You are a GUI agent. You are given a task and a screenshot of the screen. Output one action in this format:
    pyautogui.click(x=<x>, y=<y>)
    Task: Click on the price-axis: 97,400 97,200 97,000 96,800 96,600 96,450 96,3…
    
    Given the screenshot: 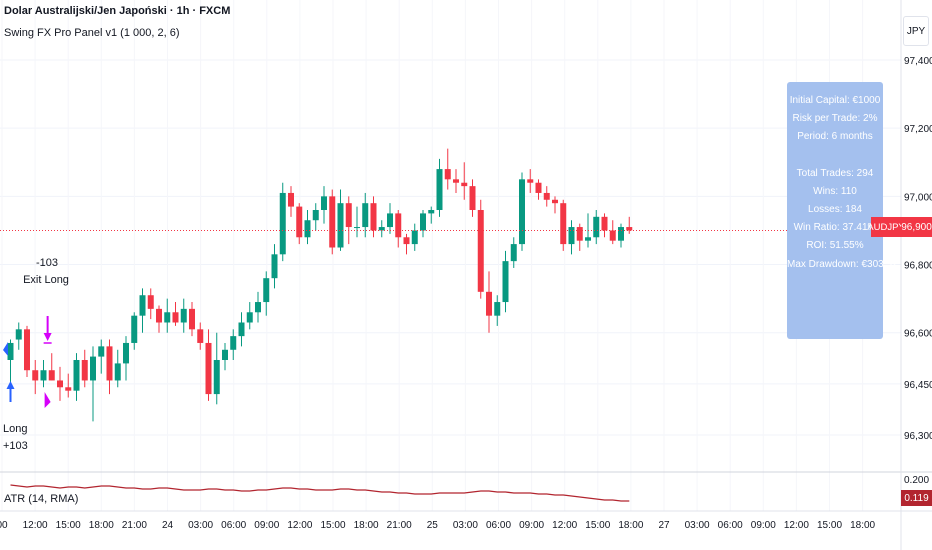 What is the action you would take?
    pyautogui.click(x=918, y=271)
    